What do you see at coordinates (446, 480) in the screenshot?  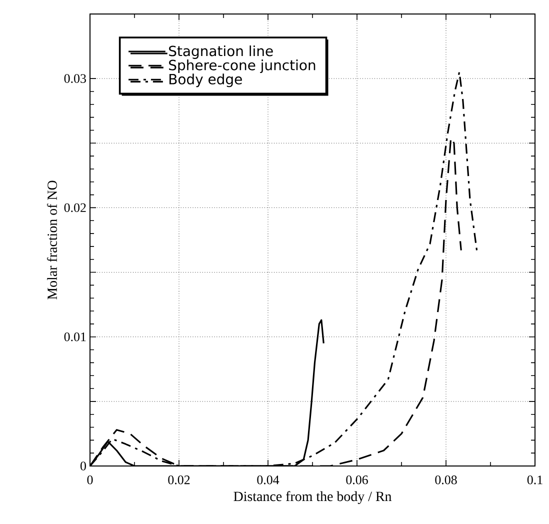 I see `x-tick-label: 0.08` at bounding box center [446, 480].